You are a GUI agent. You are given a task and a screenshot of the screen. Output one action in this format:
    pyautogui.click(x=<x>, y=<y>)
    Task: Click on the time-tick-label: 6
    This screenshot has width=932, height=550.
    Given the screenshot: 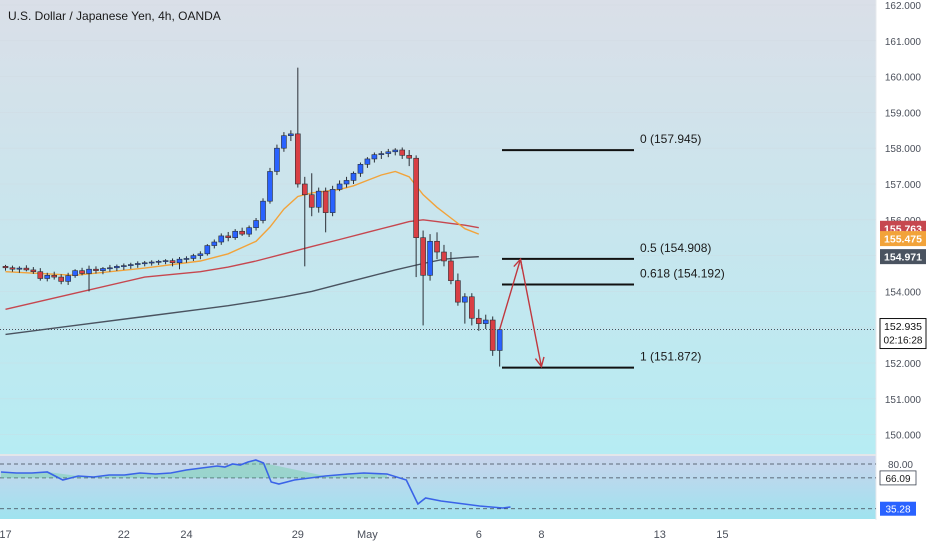 What is the action you would take?
    pyautogui.click(x=479, y=535)
    